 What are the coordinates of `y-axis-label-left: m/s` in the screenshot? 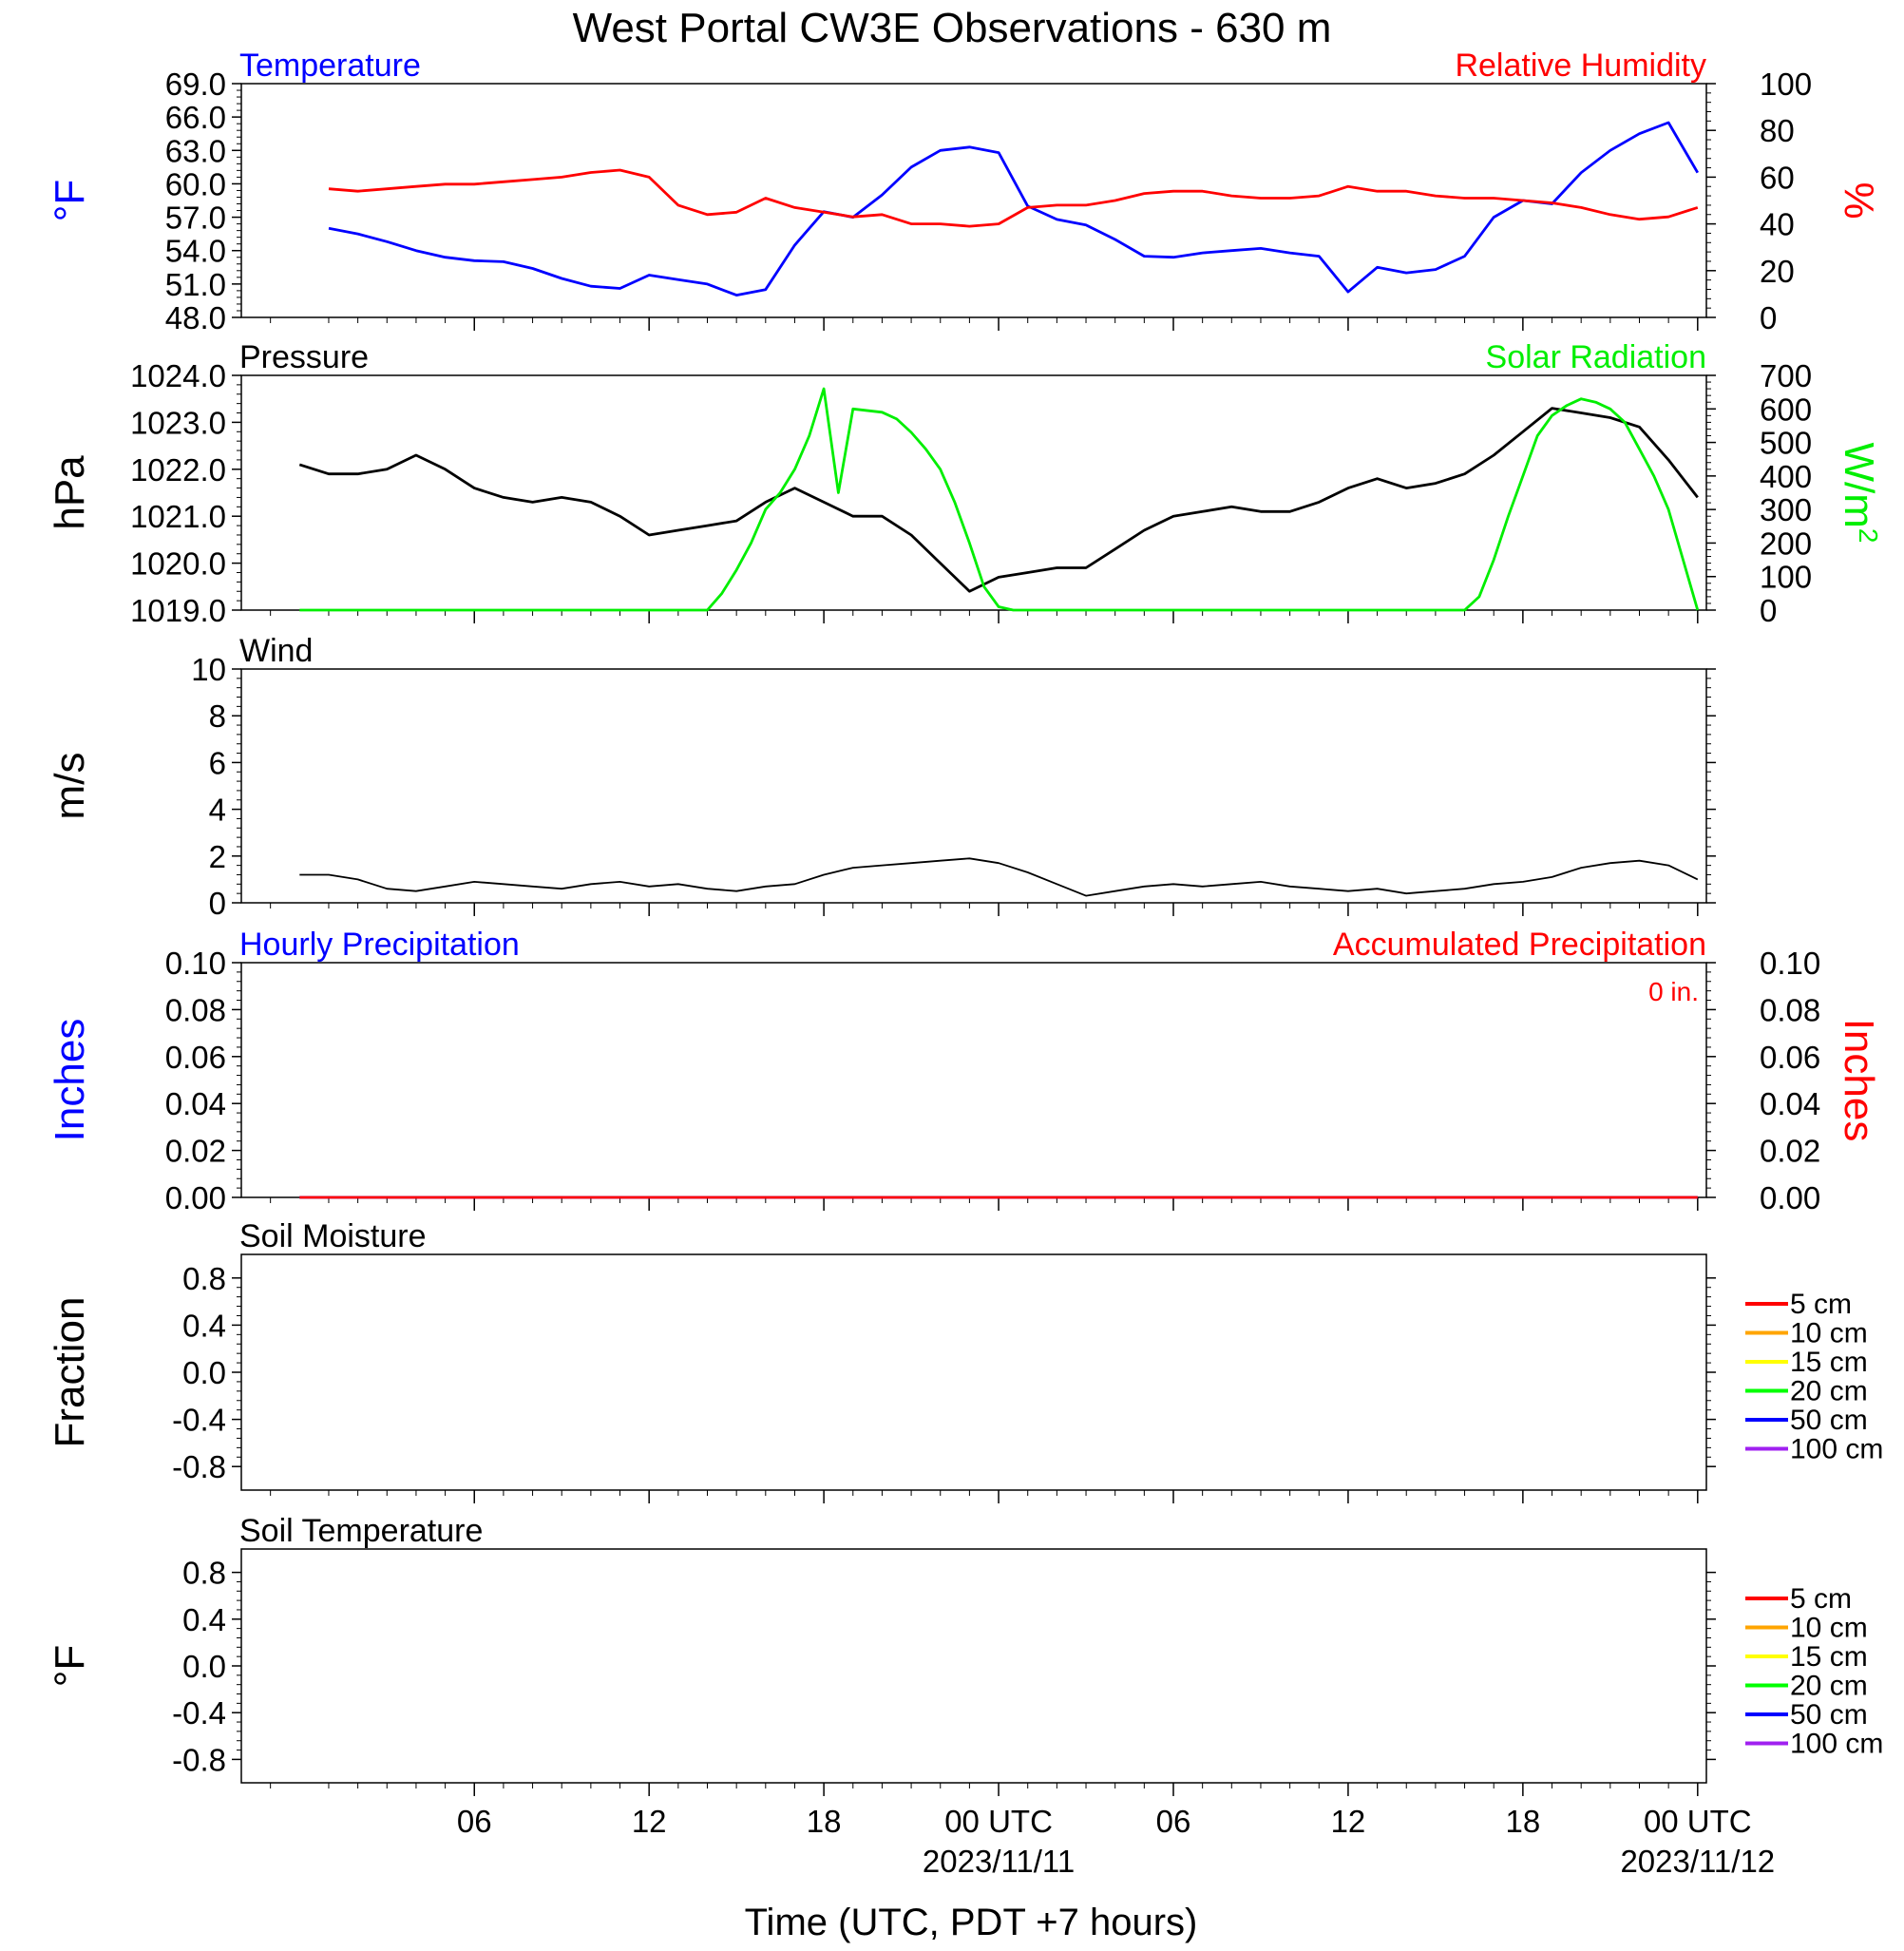 It's located at (70, 786).